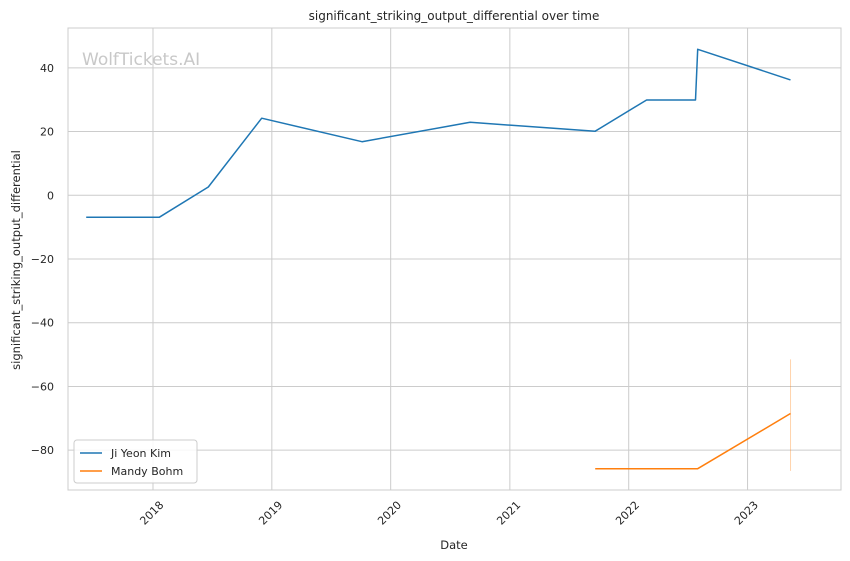 The image size is (850, 561). What do you see at coordinates (47, 132) in the screenshot?
I see `y-tick-label: 20` at bounding box center [47, 132].